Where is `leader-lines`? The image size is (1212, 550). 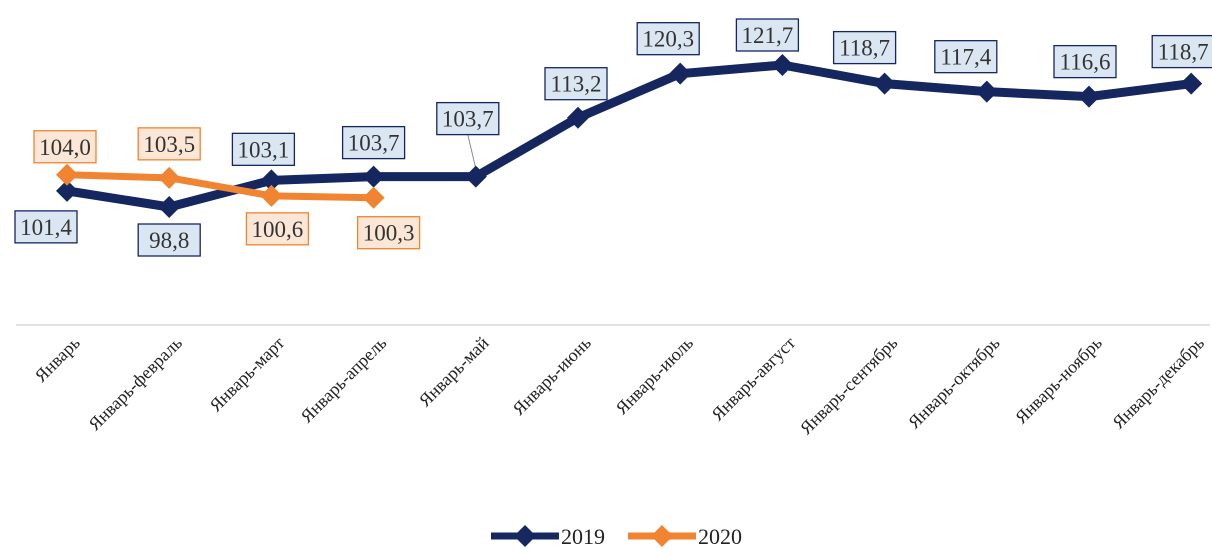 leader-lines is located at coordinates (472, 152).